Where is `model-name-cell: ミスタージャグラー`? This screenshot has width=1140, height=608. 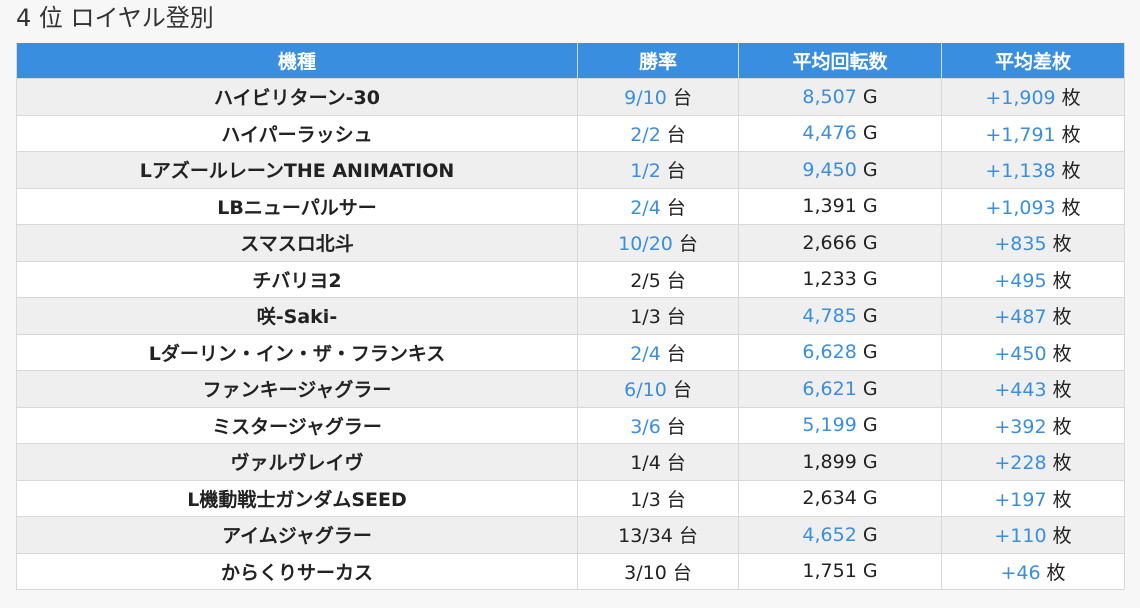
model-name-cell: ミスタージャグラー is located at coordinates (297, 425).